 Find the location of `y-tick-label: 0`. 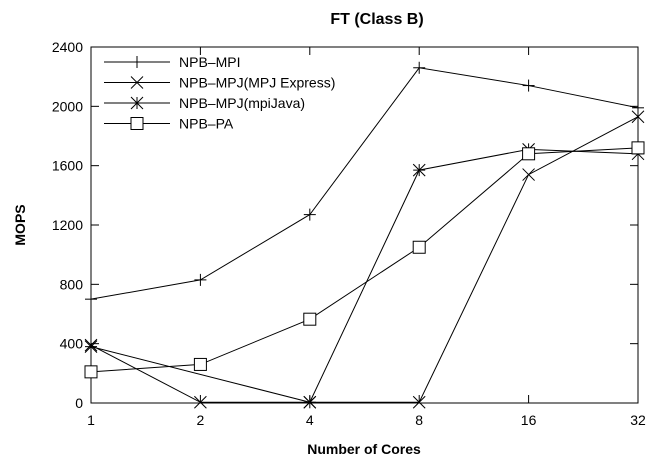

y-tick-label: 0 is located at coordinates (79, 403).